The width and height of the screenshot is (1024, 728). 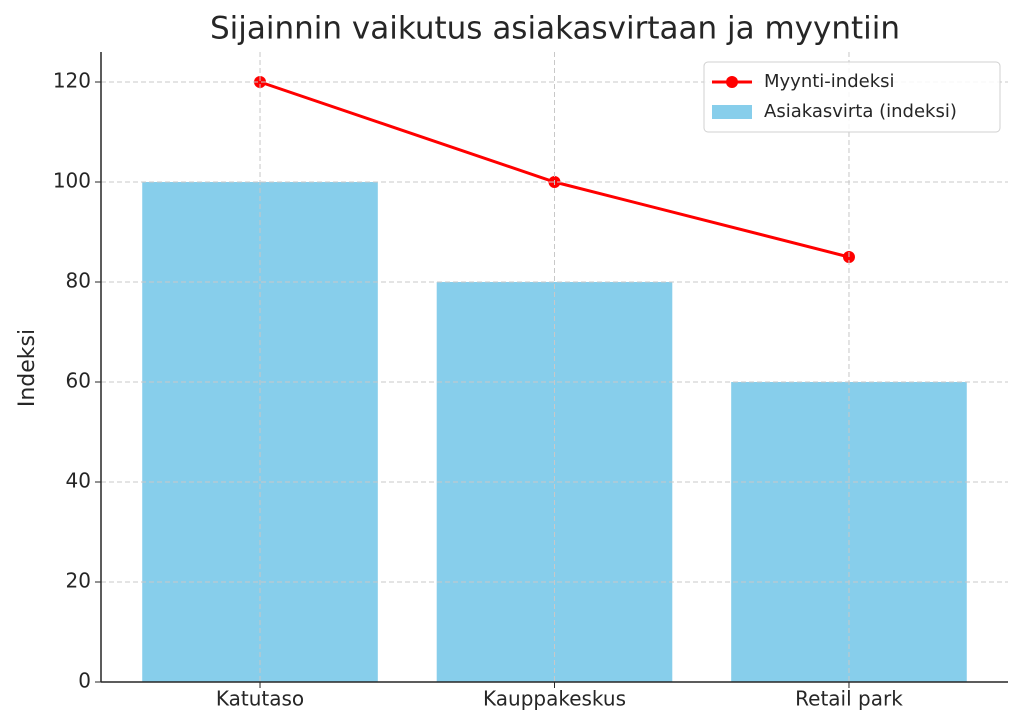 What do you see at coordinates (78, 281) in the screenshot?
I see `y-tick-label: 80` at bounding box center [78, 281].